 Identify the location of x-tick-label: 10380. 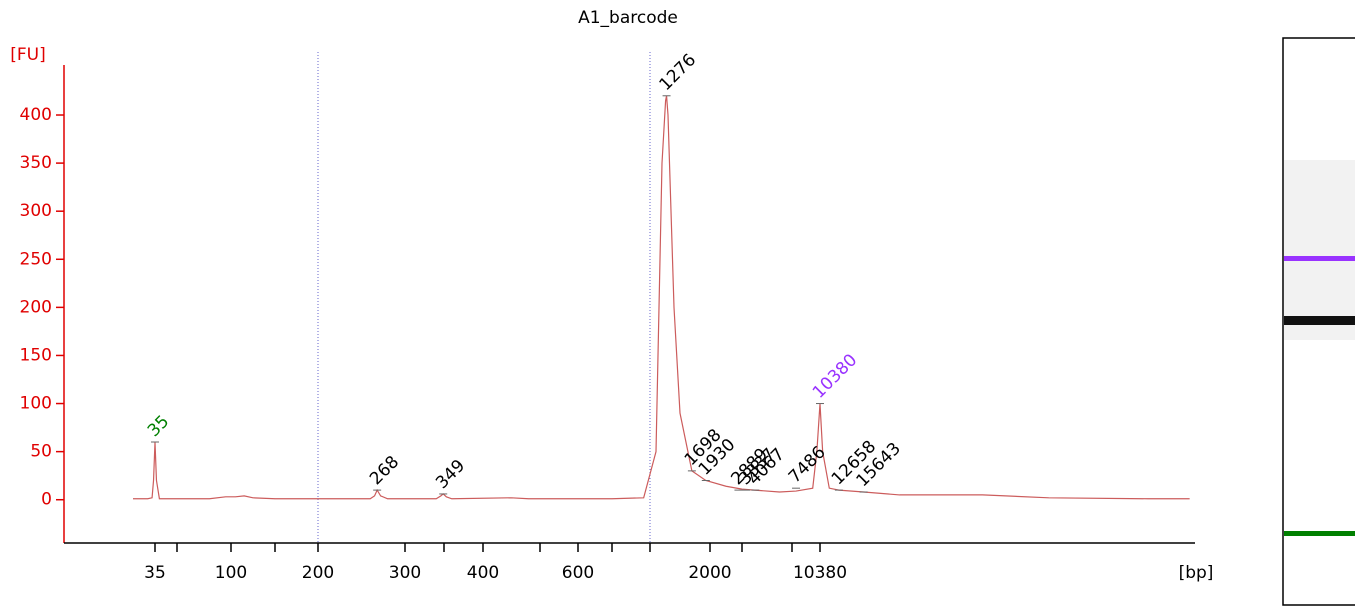
(820, 573).